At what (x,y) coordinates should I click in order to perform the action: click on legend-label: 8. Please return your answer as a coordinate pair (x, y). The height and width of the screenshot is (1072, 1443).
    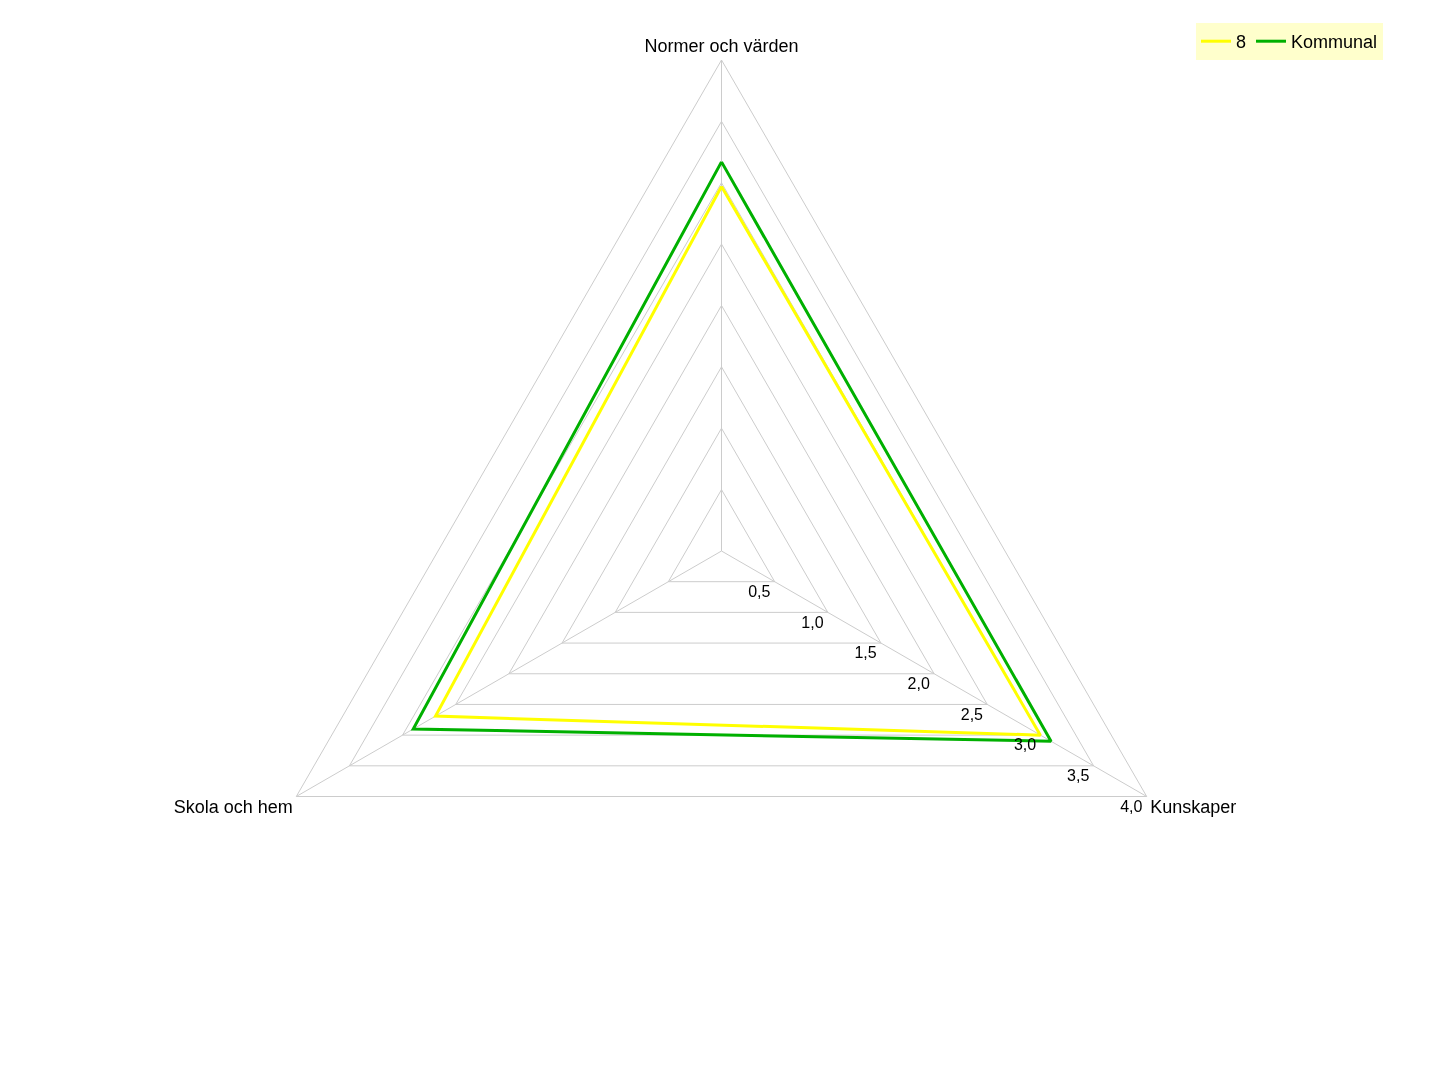
    Looking at the image, I should click on (1241, 42).